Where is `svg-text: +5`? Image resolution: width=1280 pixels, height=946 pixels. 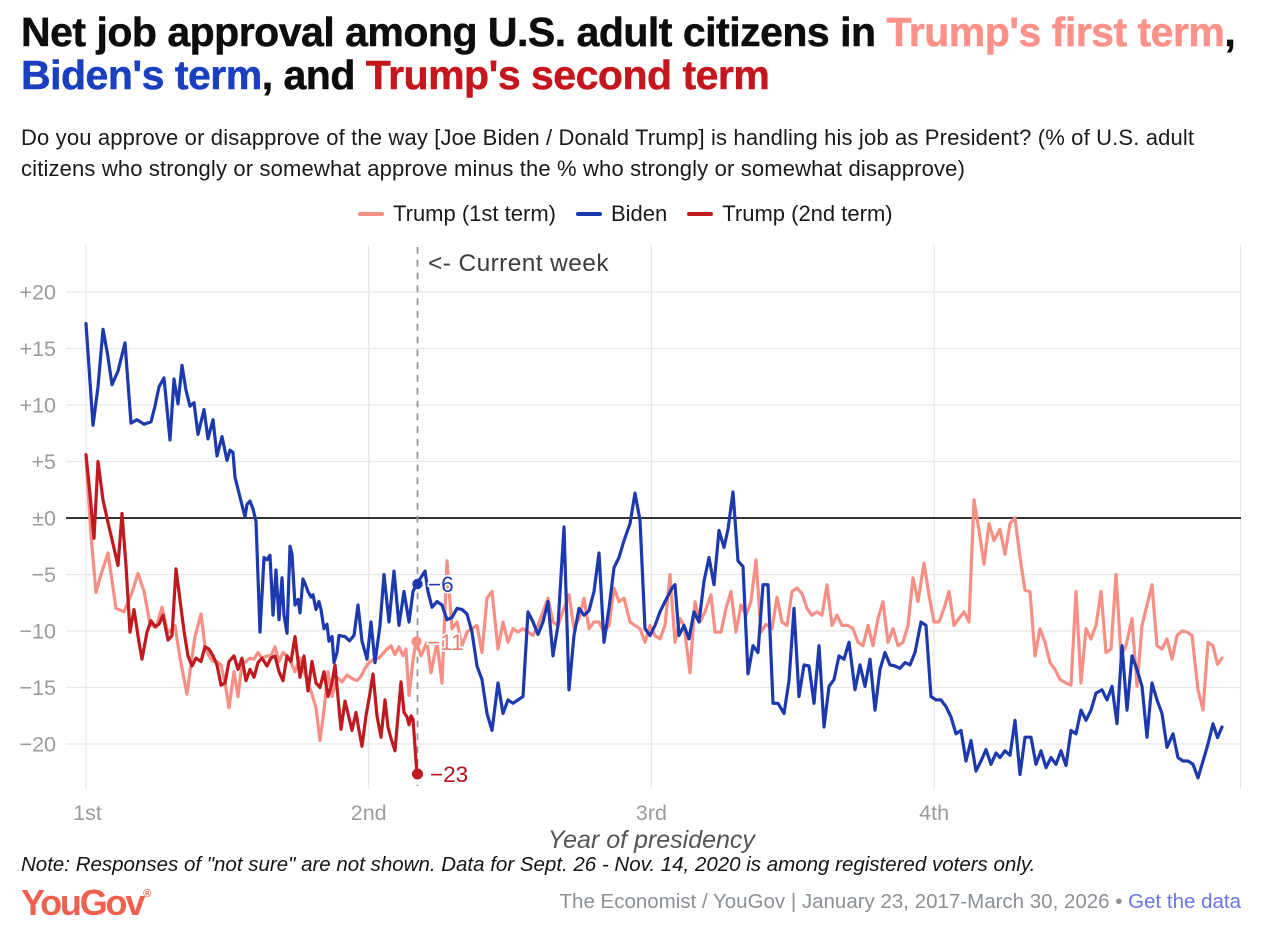
svg-text: +5 is located at coordinates (43, 462).